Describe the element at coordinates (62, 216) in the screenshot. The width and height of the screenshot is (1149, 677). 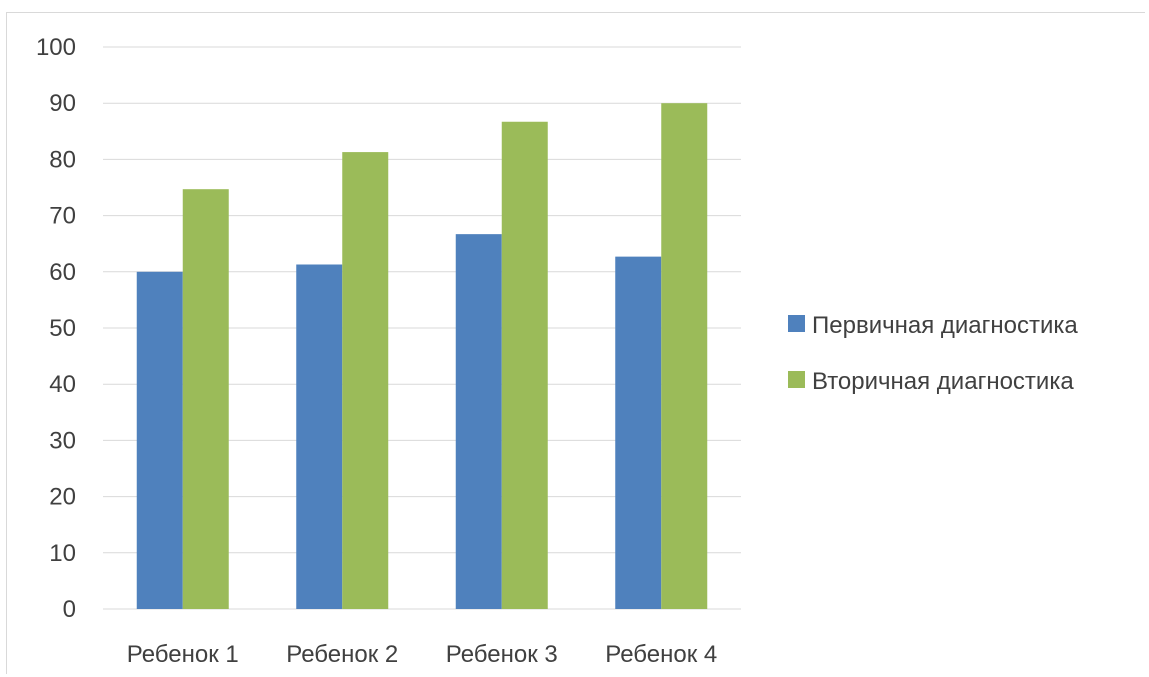
I see `y-tick-label: 70` at that location.